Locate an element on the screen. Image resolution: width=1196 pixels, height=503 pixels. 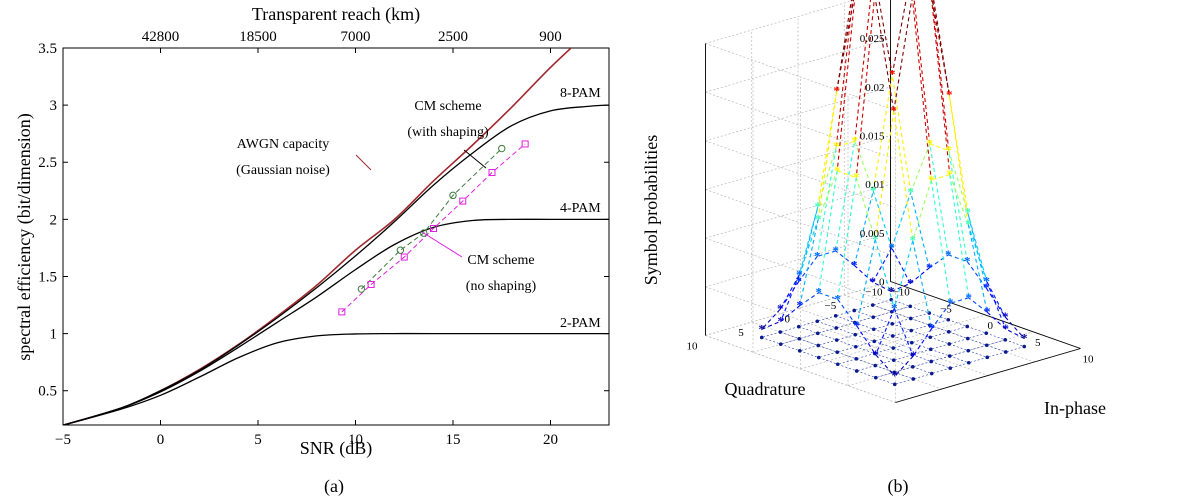
quadrature-tick-label: −10 is located at coordinates (874, 293).